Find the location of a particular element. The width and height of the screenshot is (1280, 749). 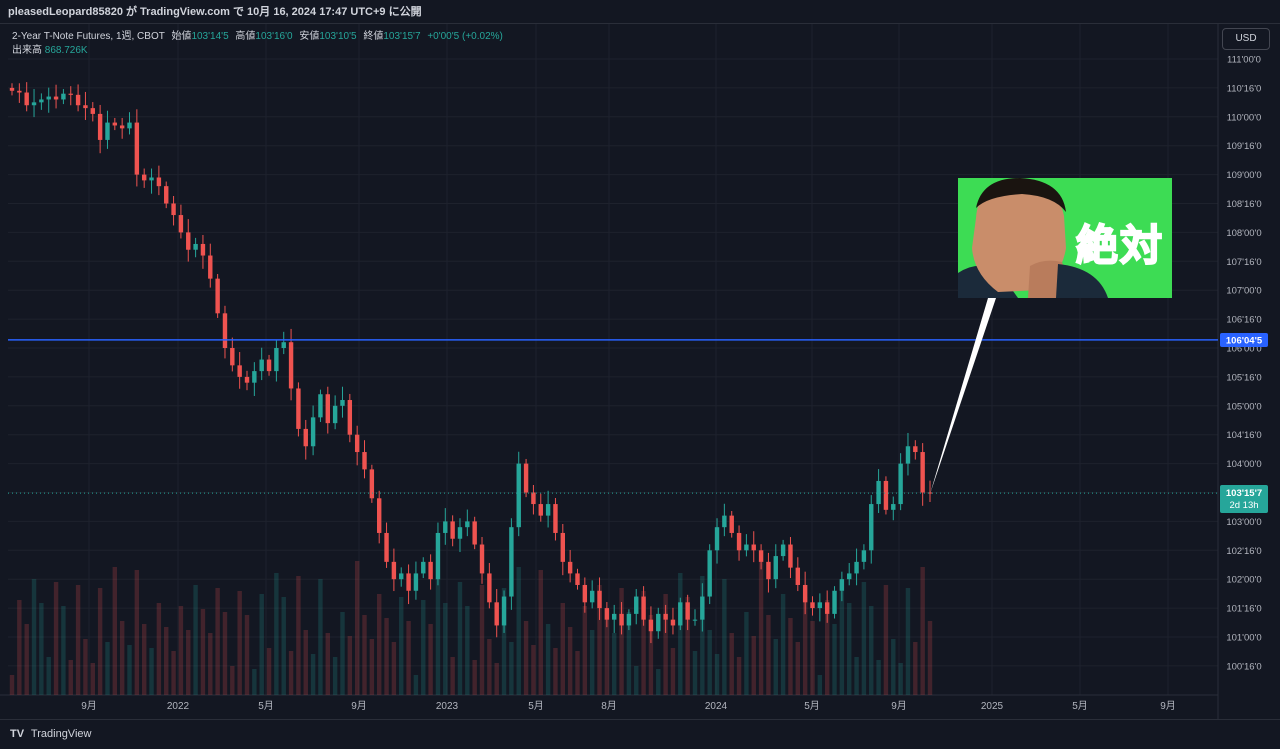

price-tick-label: 111'00'0 is located at coordinates (1244, 60).